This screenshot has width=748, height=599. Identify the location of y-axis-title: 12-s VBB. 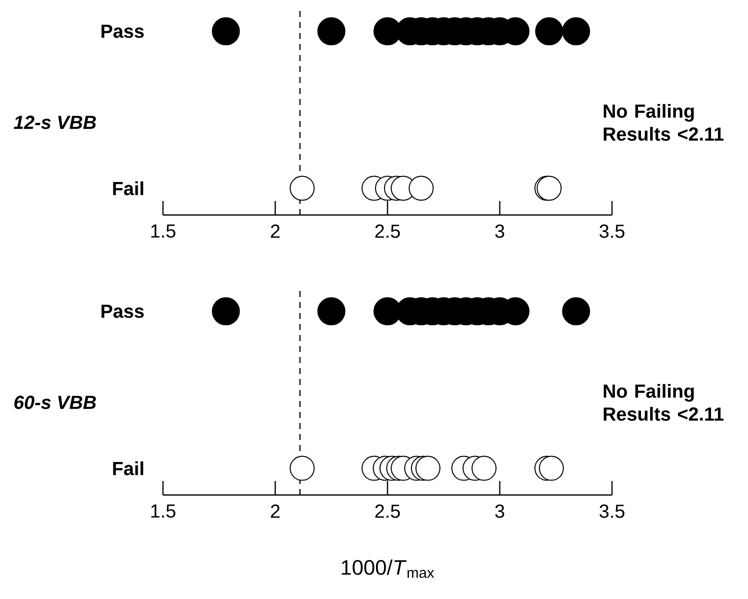
(55, 123).